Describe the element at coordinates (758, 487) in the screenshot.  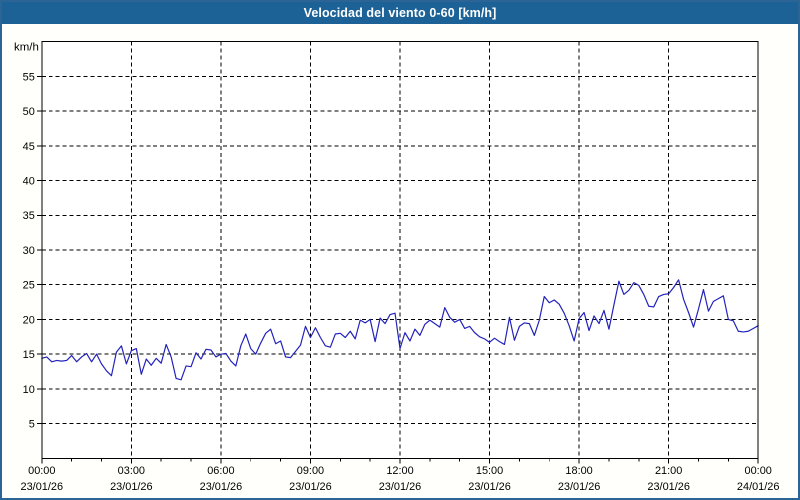
I see `x-tick-label-date: 24/01/26` at that location.